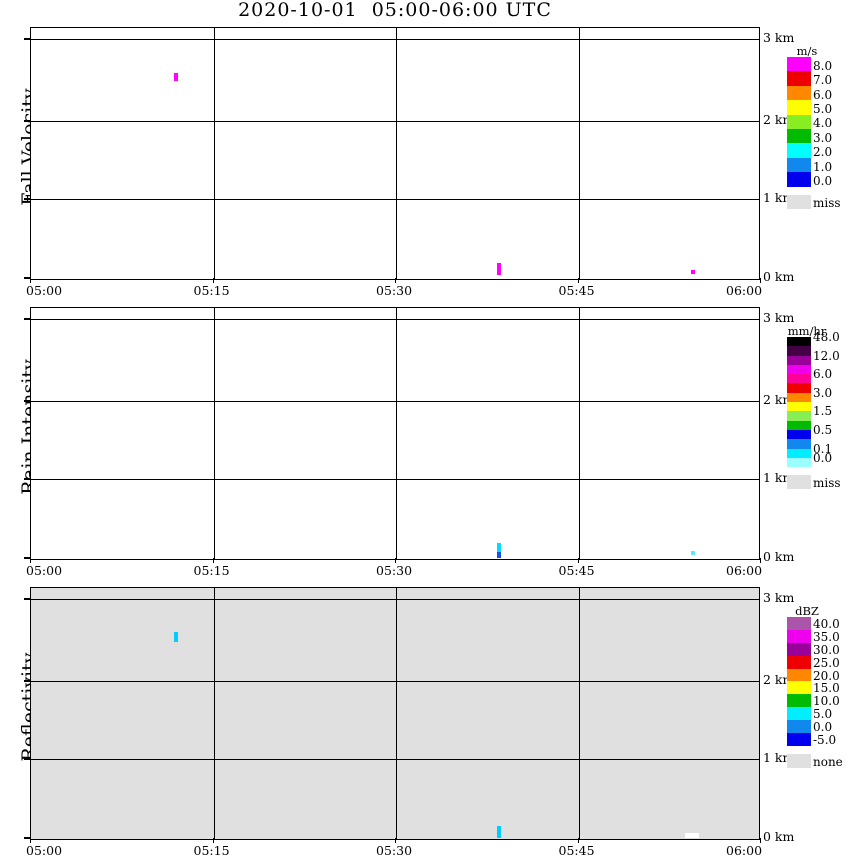 This screenshot has width=850, height=868. Describe the element at coordinates (828, 762) in the screenshot. I see `colorbar-missing-label: none` at that location.